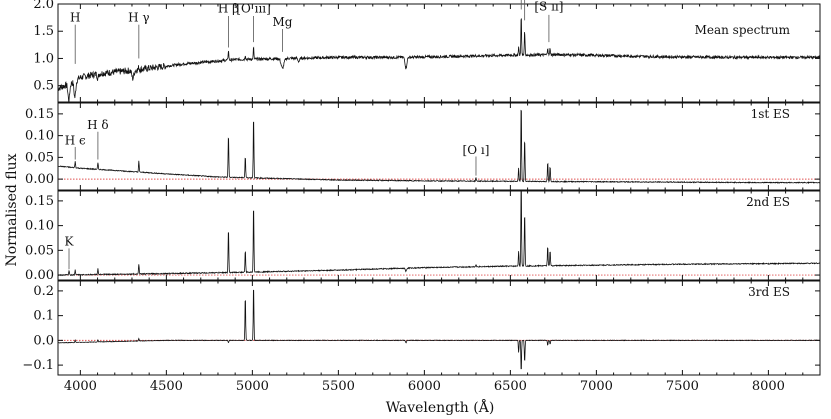  I want to click on y-tick-label: −0.1, so click(38, 365).